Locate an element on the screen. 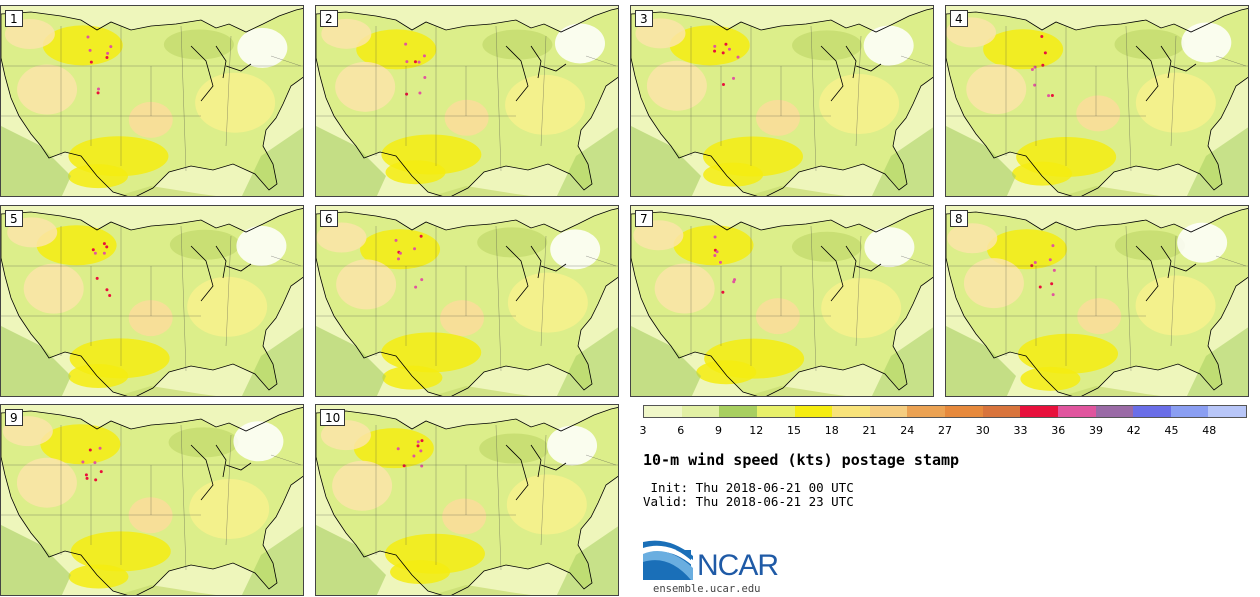 The width and height of the screenshot is (1260, 597). map-panel-5: 5 is located at coordinates (152, 301).